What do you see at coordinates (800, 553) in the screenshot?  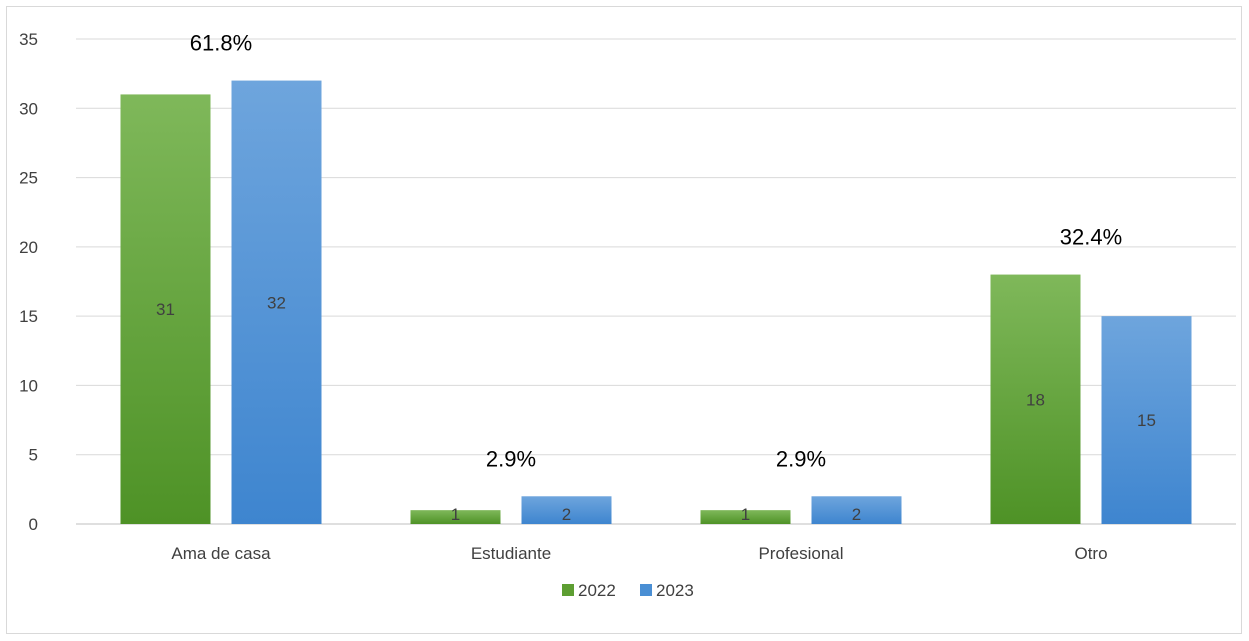 I see `x-tick-label: Profesional` at bounding box center [800, 553].